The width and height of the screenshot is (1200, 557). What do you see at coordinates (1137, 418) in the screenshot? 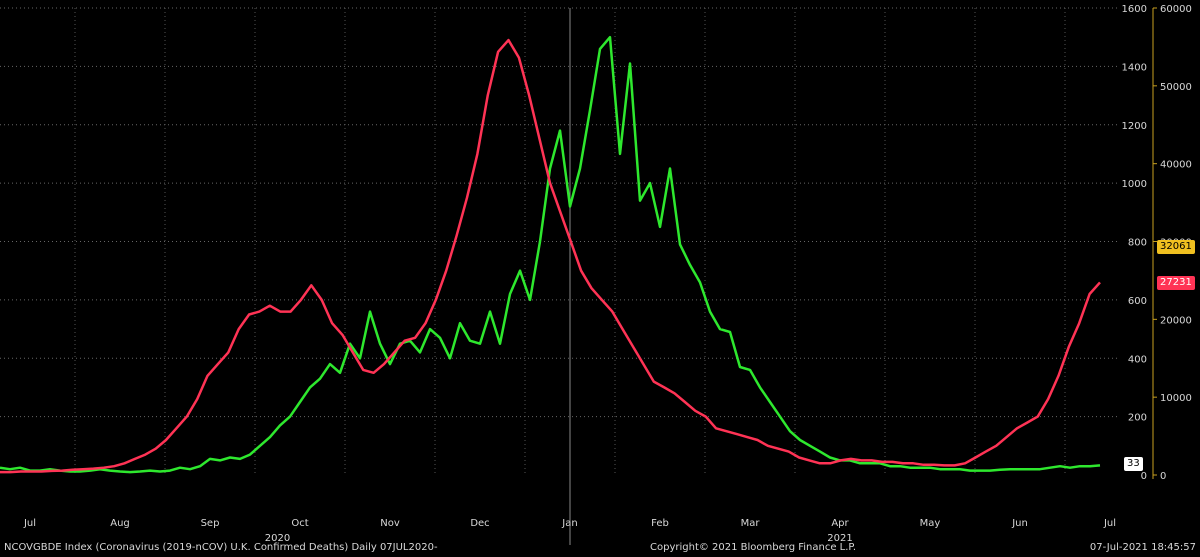
I see `left-tick-label: 200` at bounding box center [1137, 418].